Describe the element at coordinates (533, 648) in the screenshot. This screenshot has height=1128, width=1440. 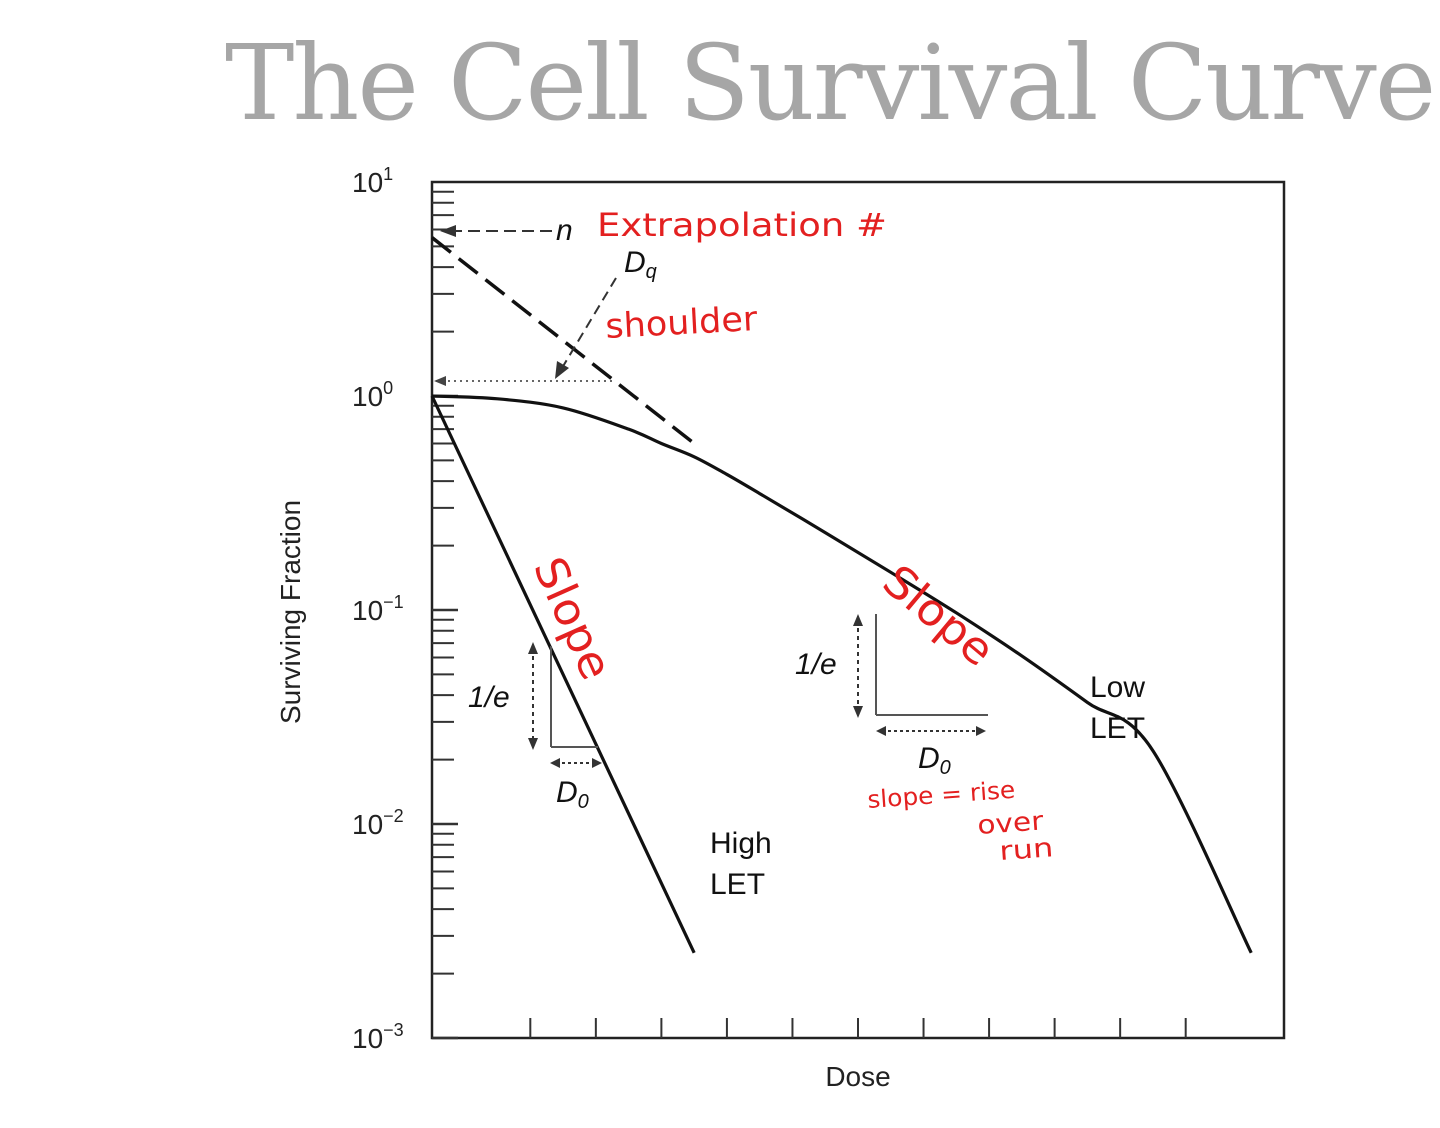
I see `high-let-1e-up-arrowhead-icon` at that location.